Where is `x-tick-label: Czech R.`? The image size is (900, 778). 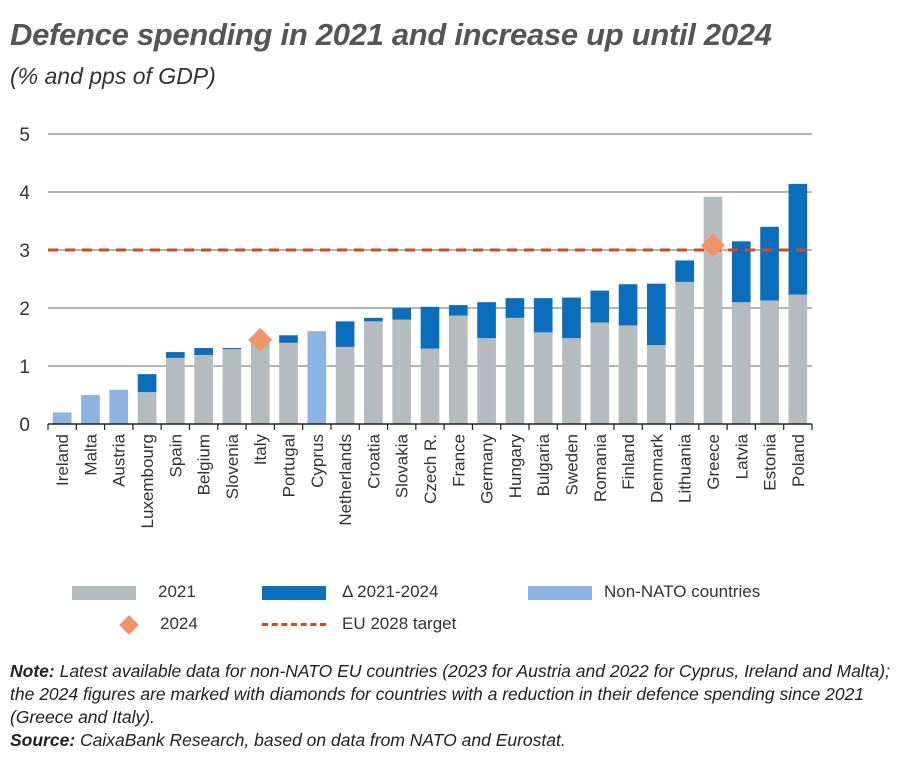 x-tick-label: Czech R. is located at coordinates (430, 469).